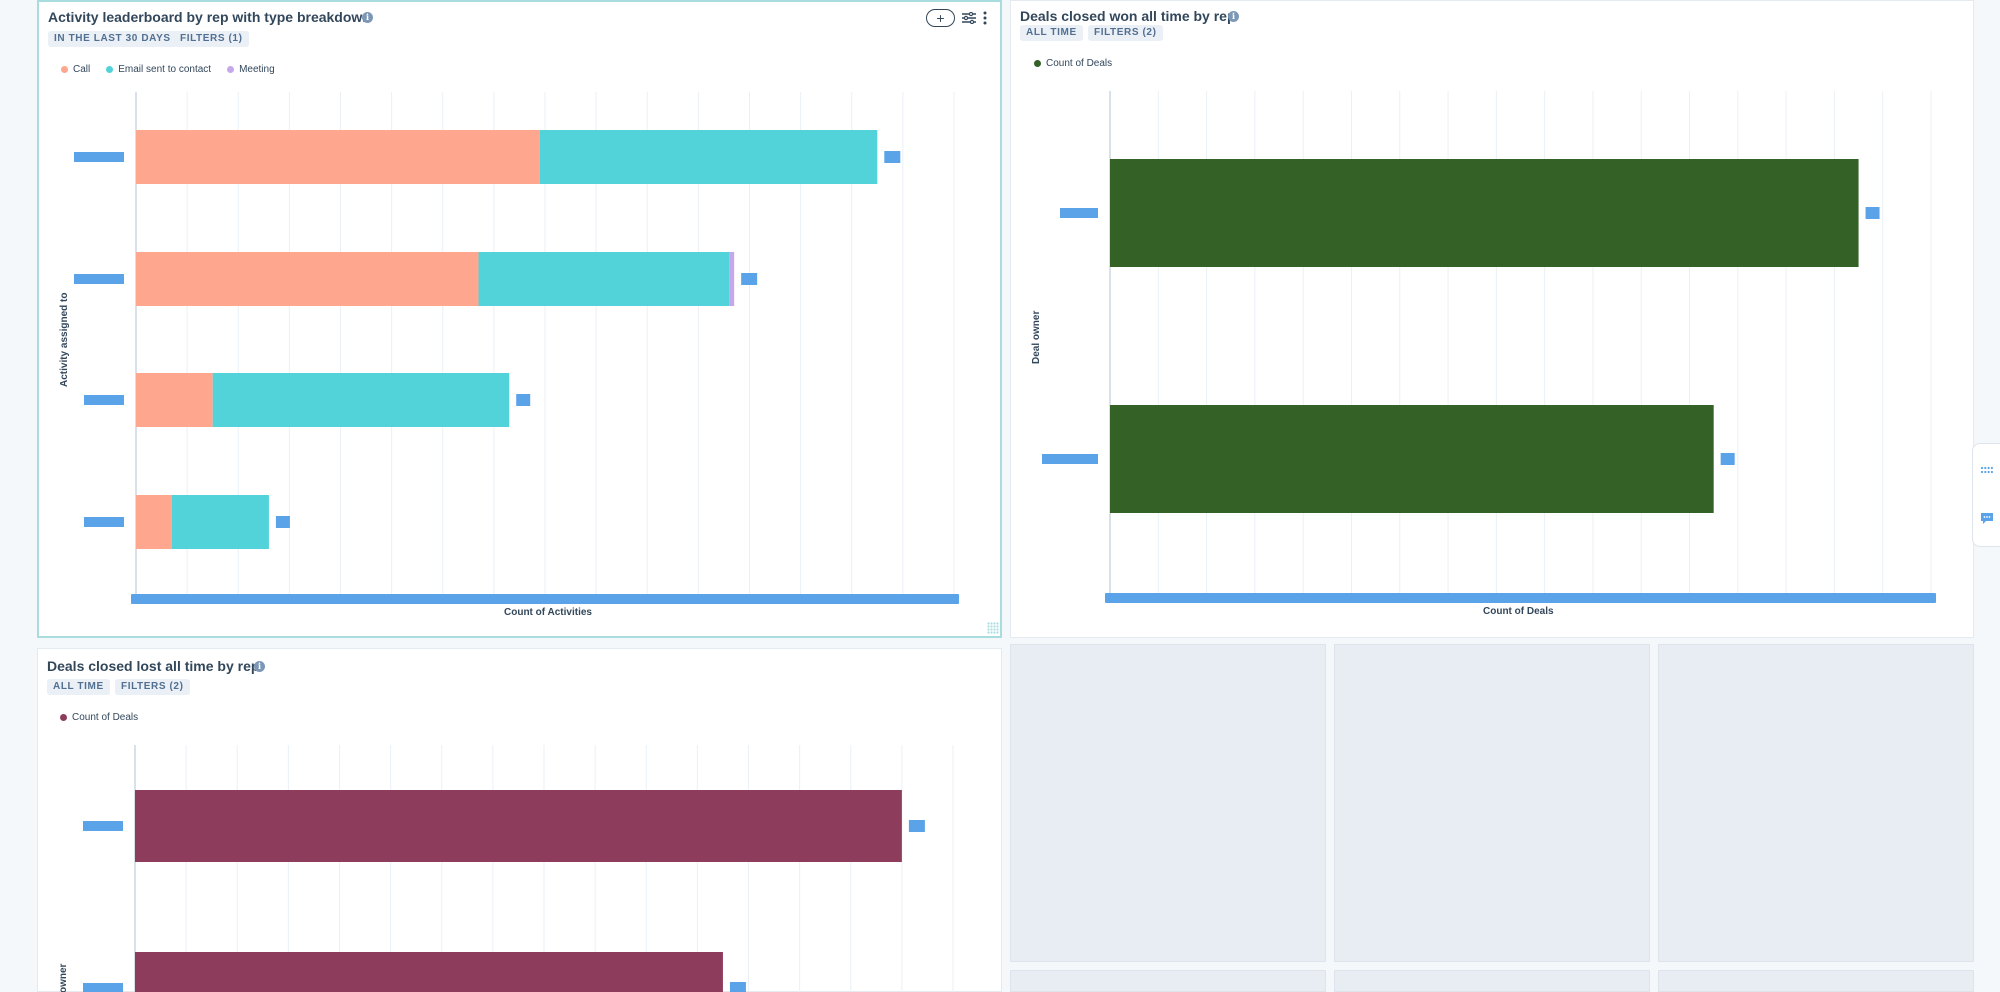 The height and width of the screenshot is (992, 2000). What do you see at coordinates (1987, 521) in the screenshot?
I see `chat-icon` at bounding box center [1987, 521].